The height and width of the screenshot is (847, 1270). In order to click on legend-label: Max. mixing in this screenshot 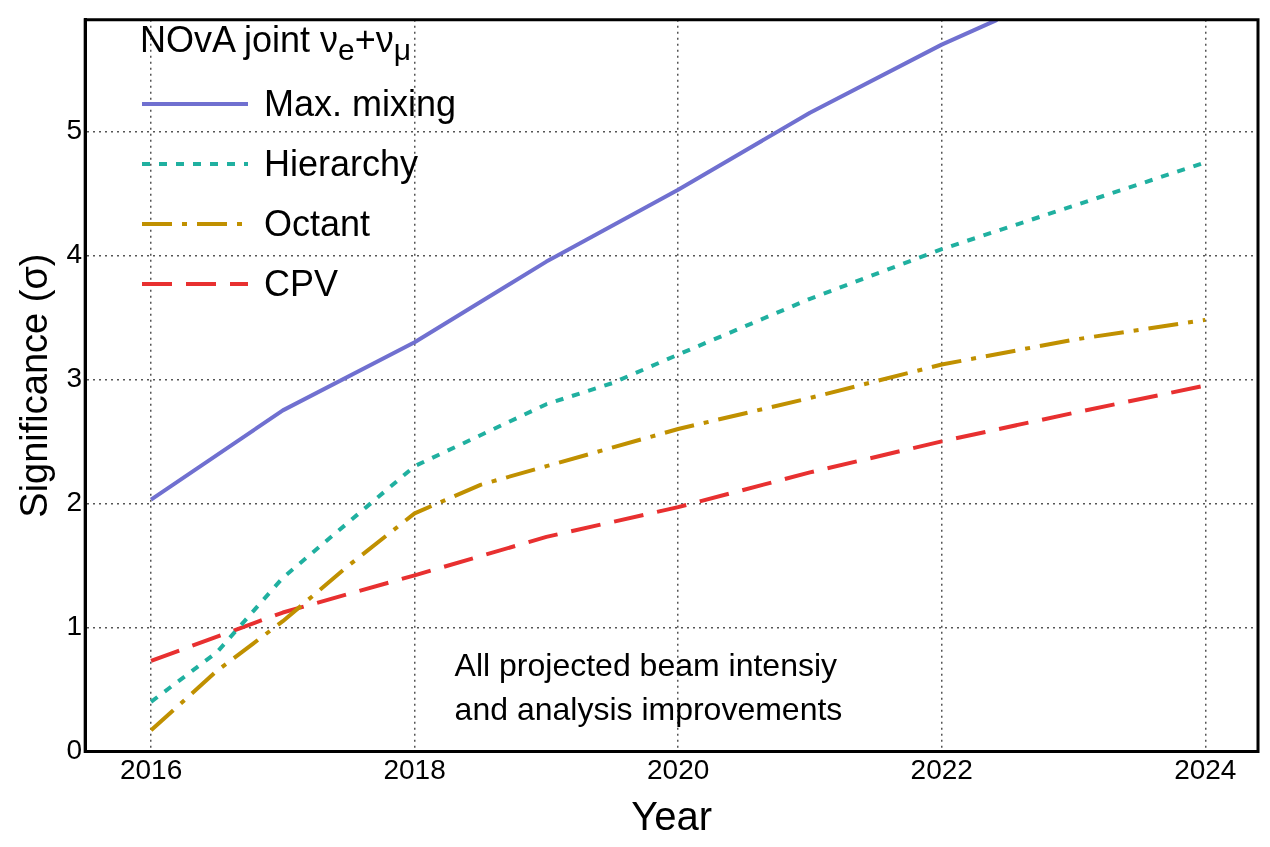, I will do `click(360, 104)`.